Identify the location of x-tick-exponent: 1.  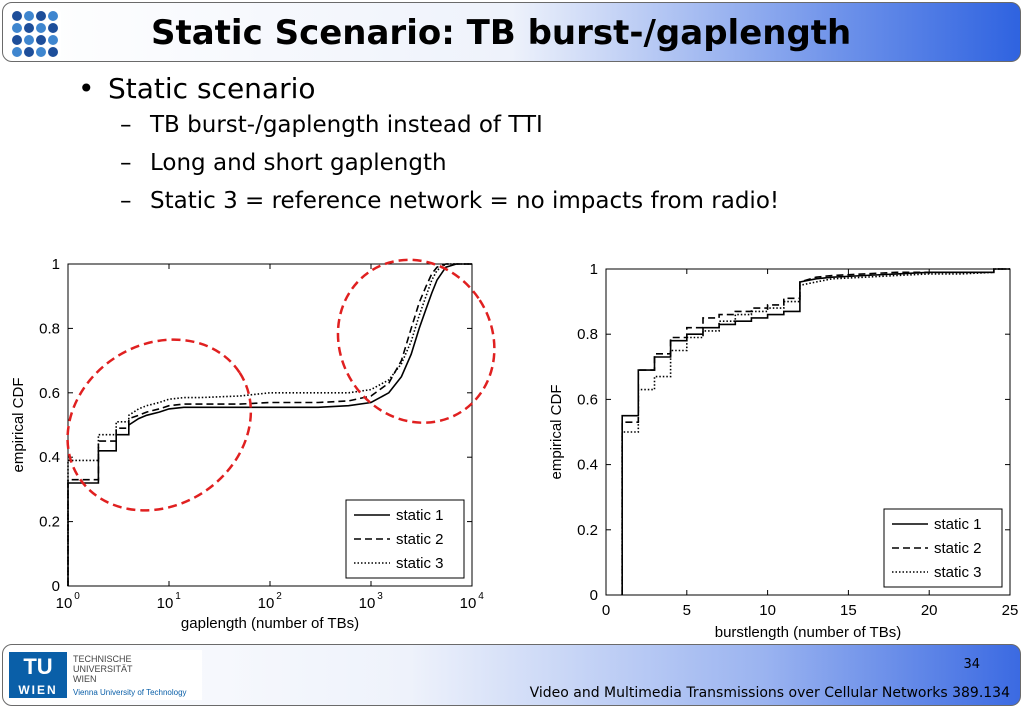
(178, 596).